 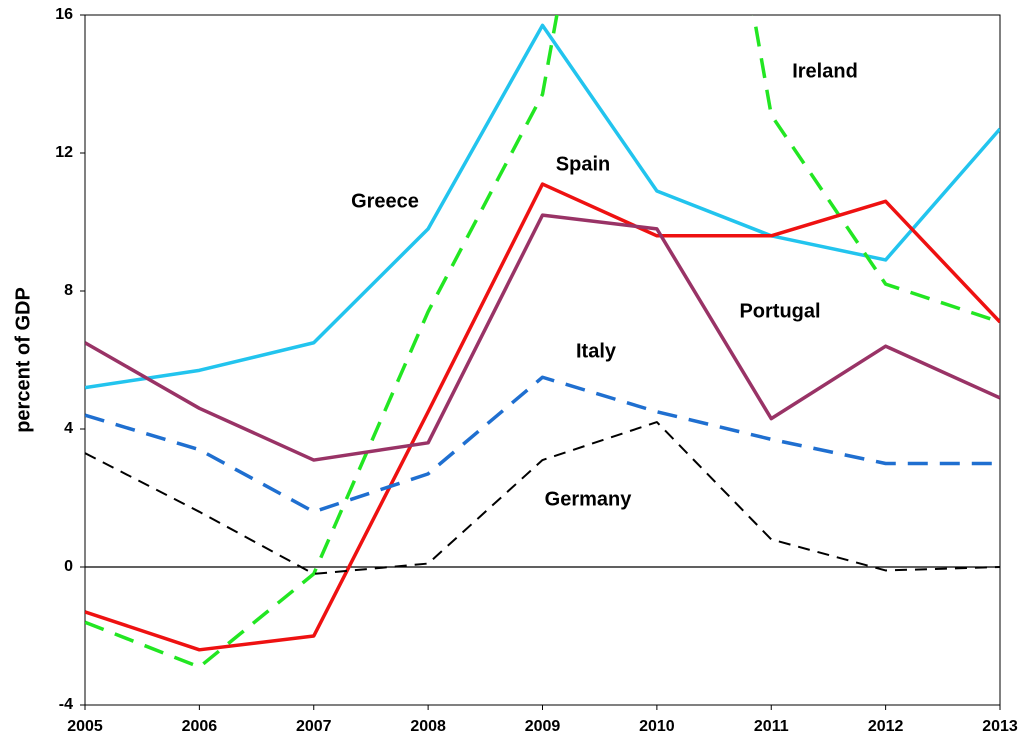 What do you see at coordinates (589, 499) in the screenshot?
I see `series-label: Germany` at bounding box center [589, 499].